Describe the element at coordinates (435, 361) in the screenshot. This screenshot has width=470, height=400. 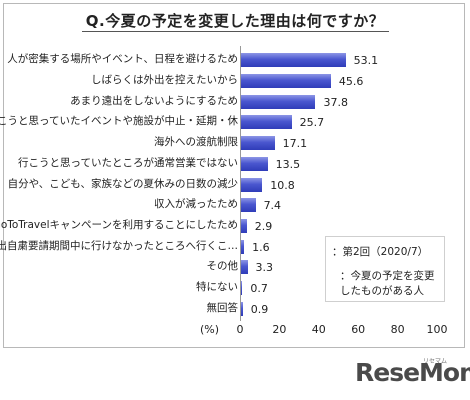
I see `logo-ruby: リセマム` at that location.